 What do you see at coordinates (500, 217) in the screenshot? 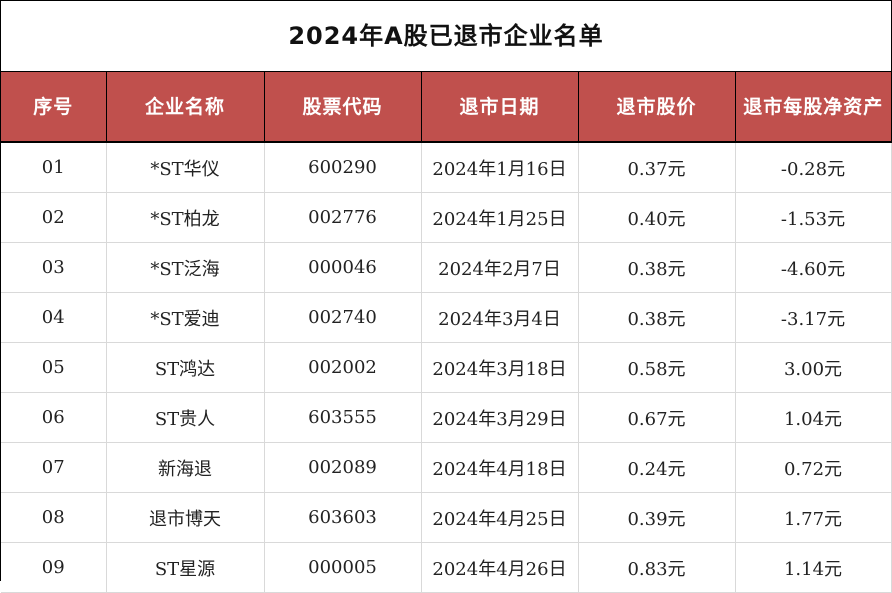
I see `delisting-date-cell: 2024年1月25日` at bounding box center [500, 217].